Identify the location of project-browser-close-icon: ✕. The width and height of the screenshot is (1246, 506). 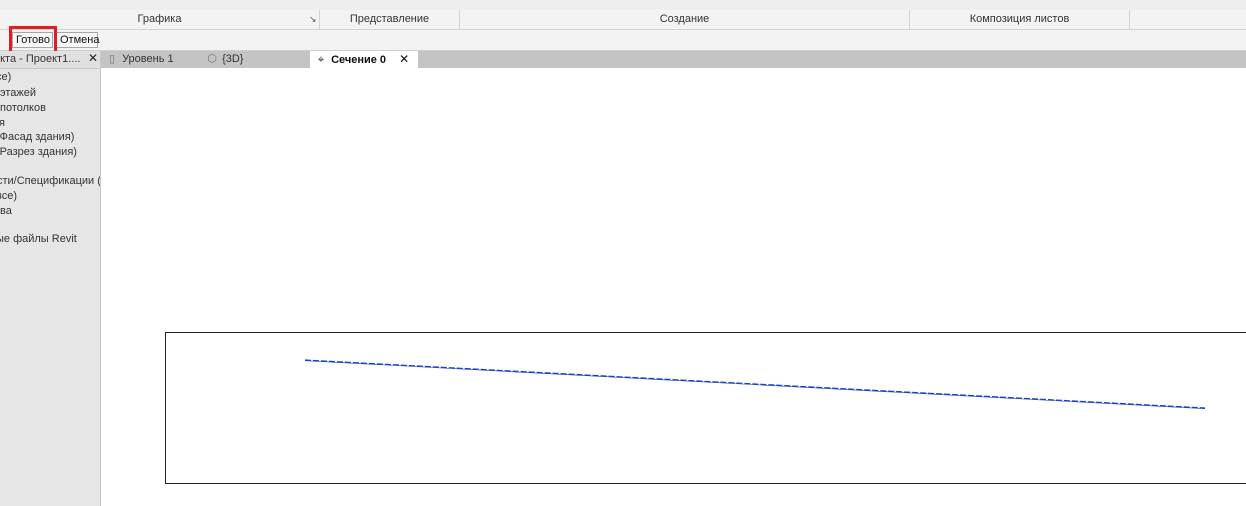
(92, 58).